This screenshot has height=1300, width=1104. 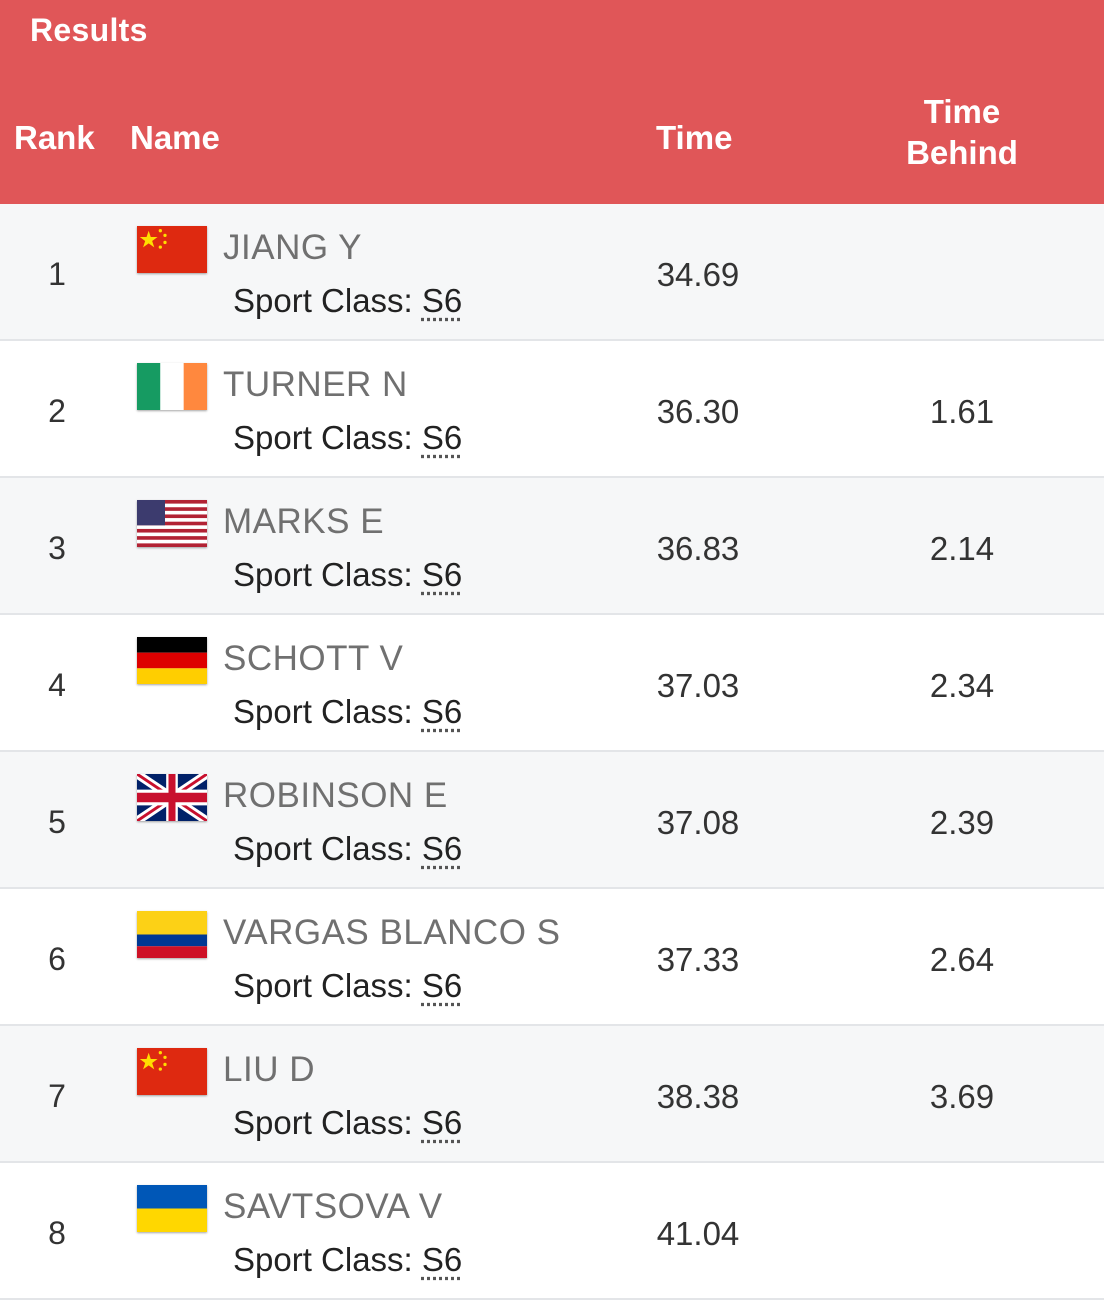 I want to click on column-header-time-behind: Time Behind, so click(x=962, y=132).